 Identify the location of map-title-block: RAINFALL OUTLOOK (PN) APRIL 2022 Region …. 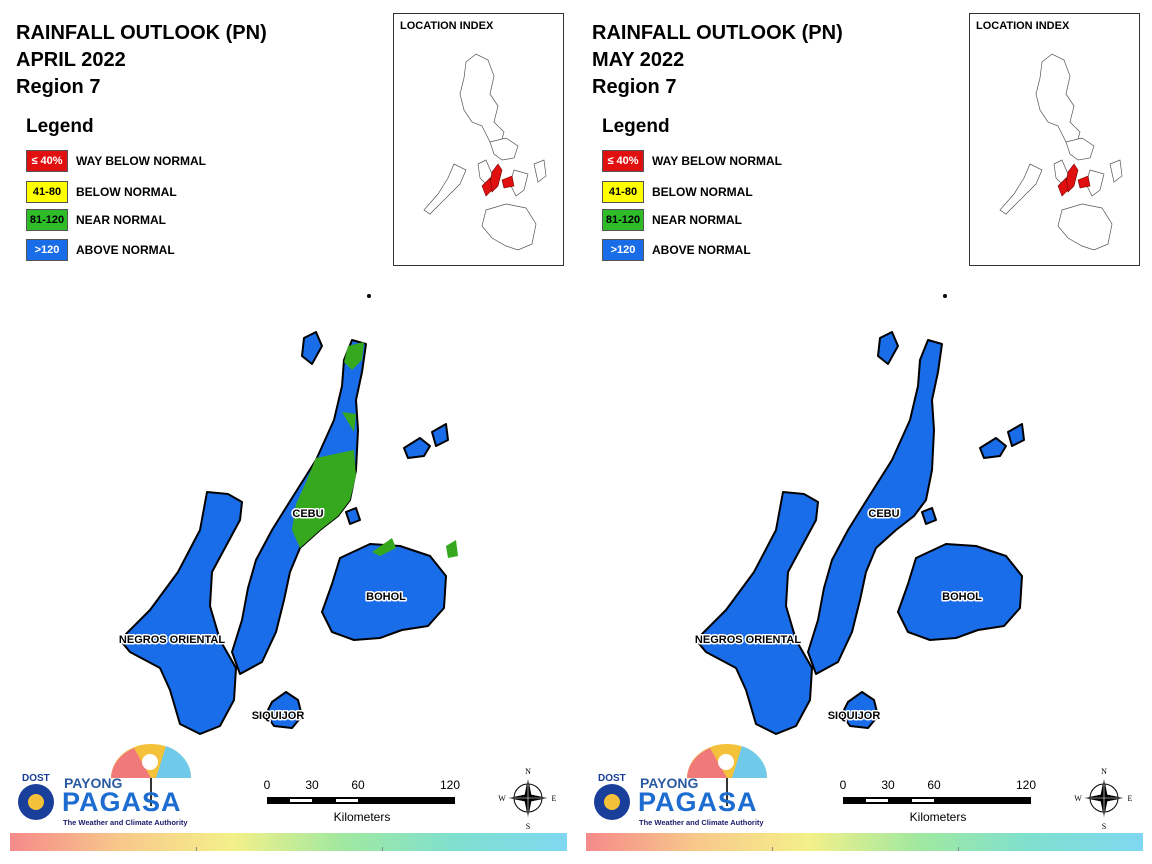
(141, 60).